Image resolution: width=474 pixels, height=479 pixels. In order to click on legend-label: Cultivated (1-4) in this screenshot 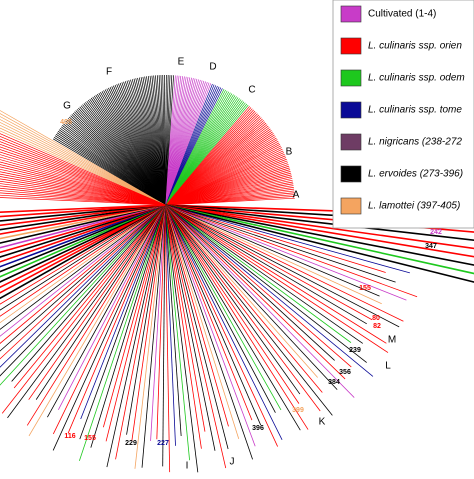, I will do `click(402, 14)`.